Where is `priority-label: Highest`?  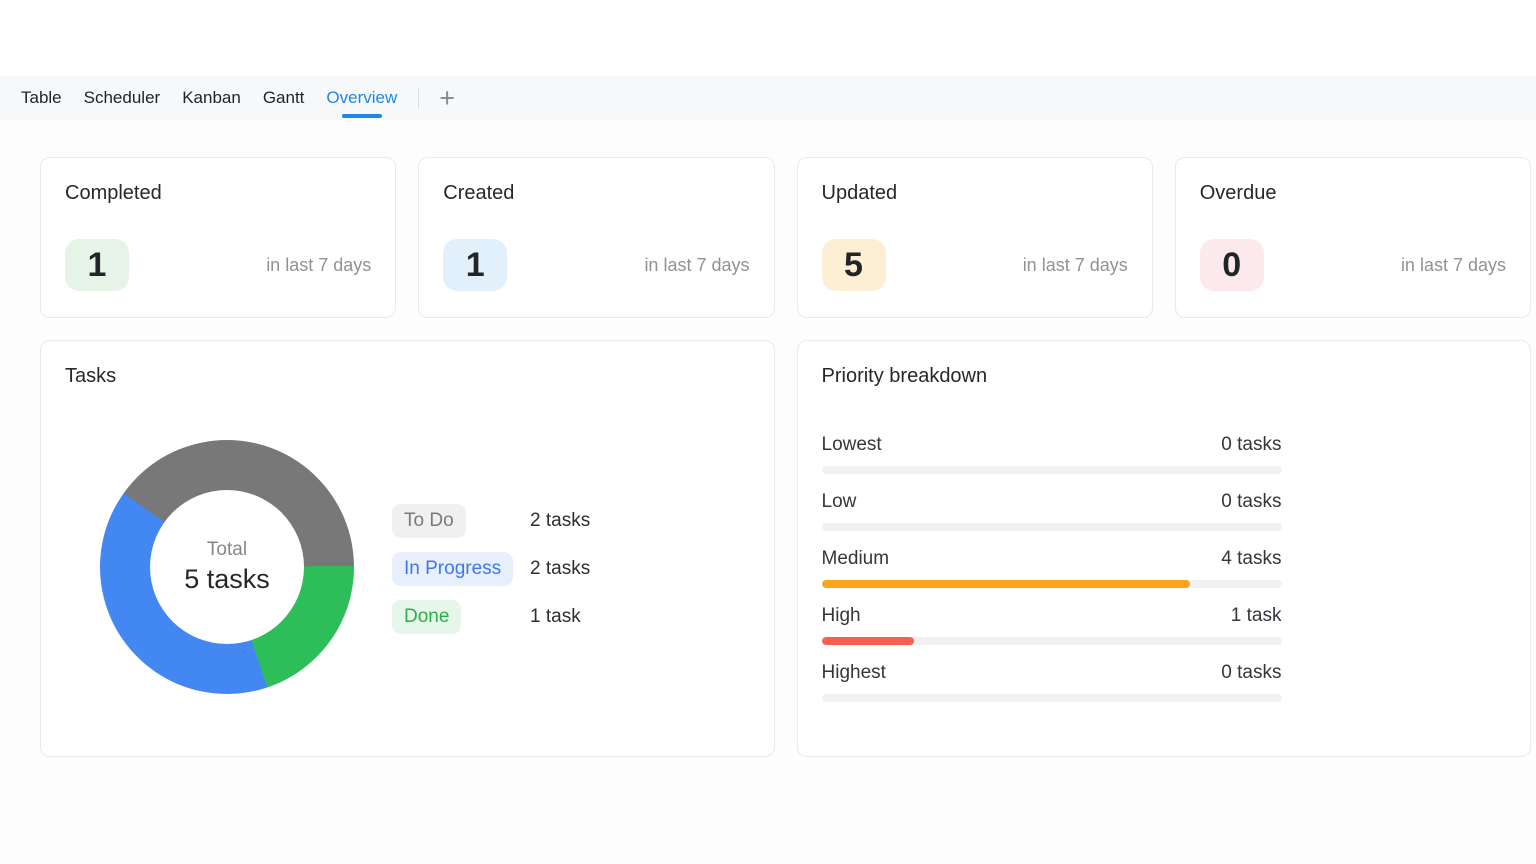 priority-label: Highest is located at coordinates (853, 672).